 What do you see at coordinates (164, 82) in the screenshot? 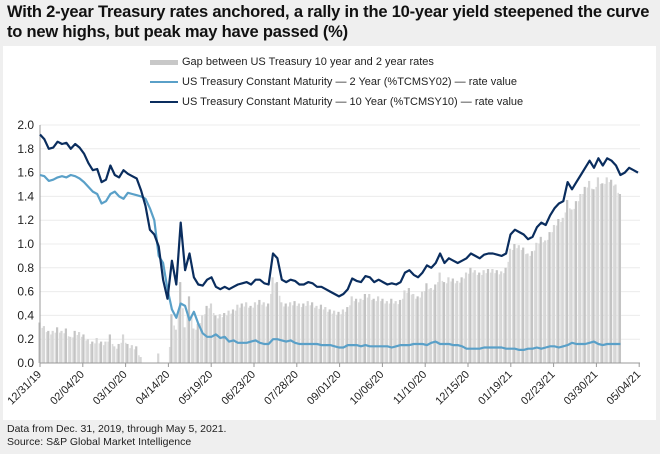
I see `legend-swatch-two-year` at bounding box center [164, 82].